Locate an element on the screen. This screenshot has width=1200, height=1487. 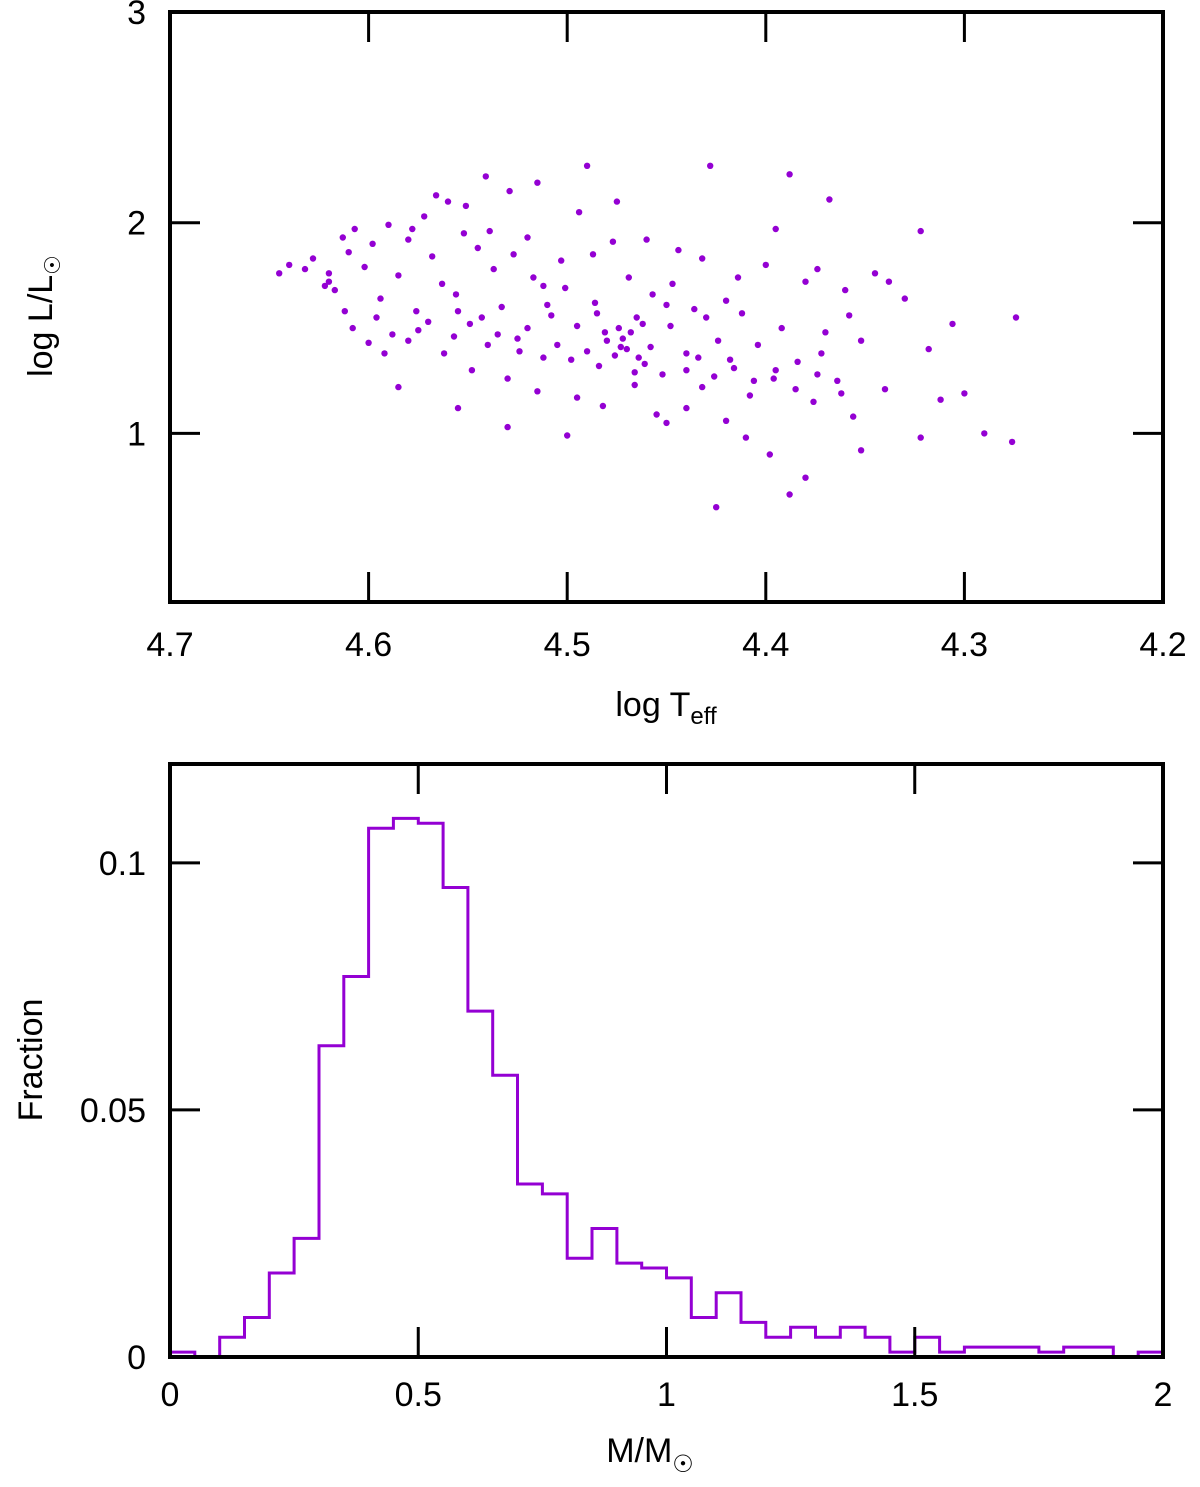
x-tick-label-top-2: 4.5 is located at coordinates (567, 645).